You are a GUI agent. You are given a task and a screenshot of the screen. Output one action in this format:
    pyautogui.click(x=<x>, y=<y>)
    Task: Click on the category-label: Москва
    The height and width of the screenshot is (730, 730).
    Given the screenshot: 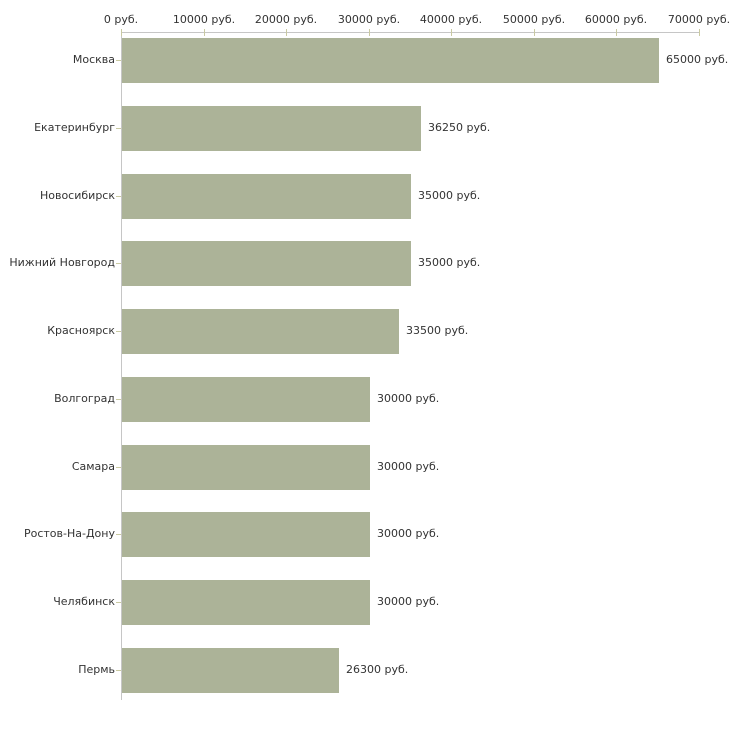 What is the action you would take?
    pyautogui.click(x=93, y=59)
    